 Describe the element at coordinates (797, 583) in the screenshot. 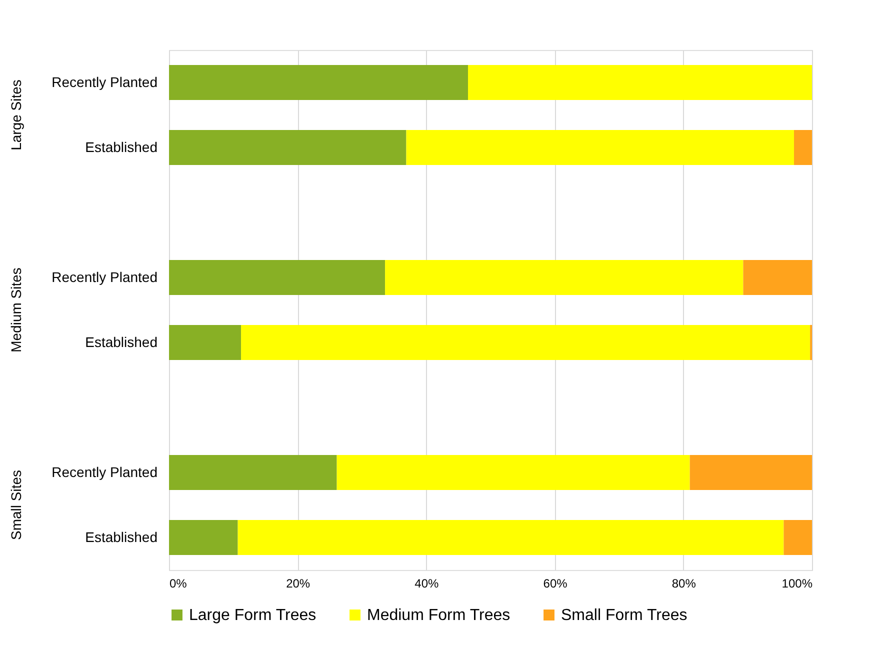

I see `x-tick-label: 100%` at that location.